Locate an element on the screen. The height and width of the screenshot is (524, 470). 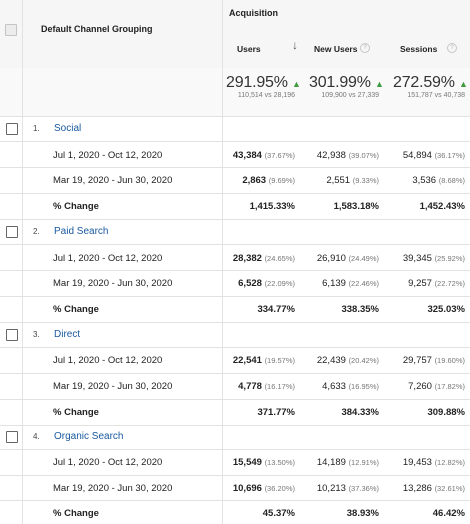
users-total-change: 291.95% ▲ is located at coordinates (263, 82).